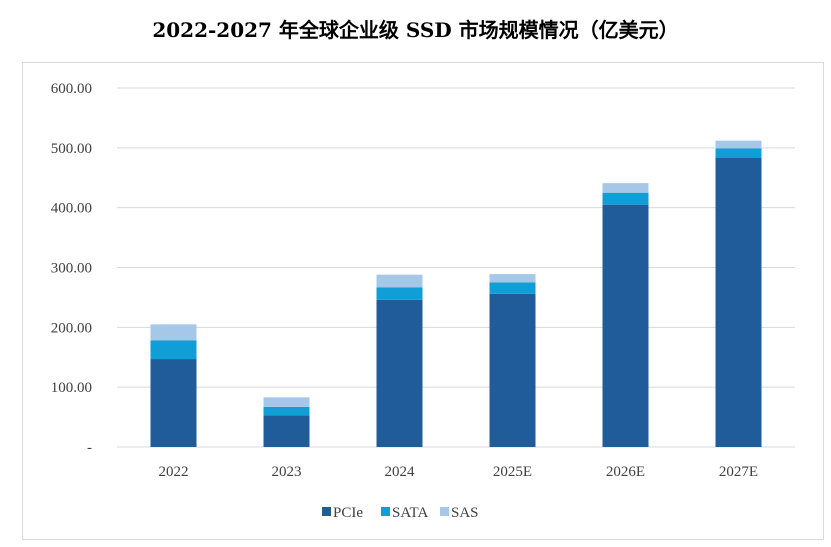  What do you see at coordinates (286, 411) in the screenshot?
I see `bar-sata-2023` at bounding box center [286, 411].